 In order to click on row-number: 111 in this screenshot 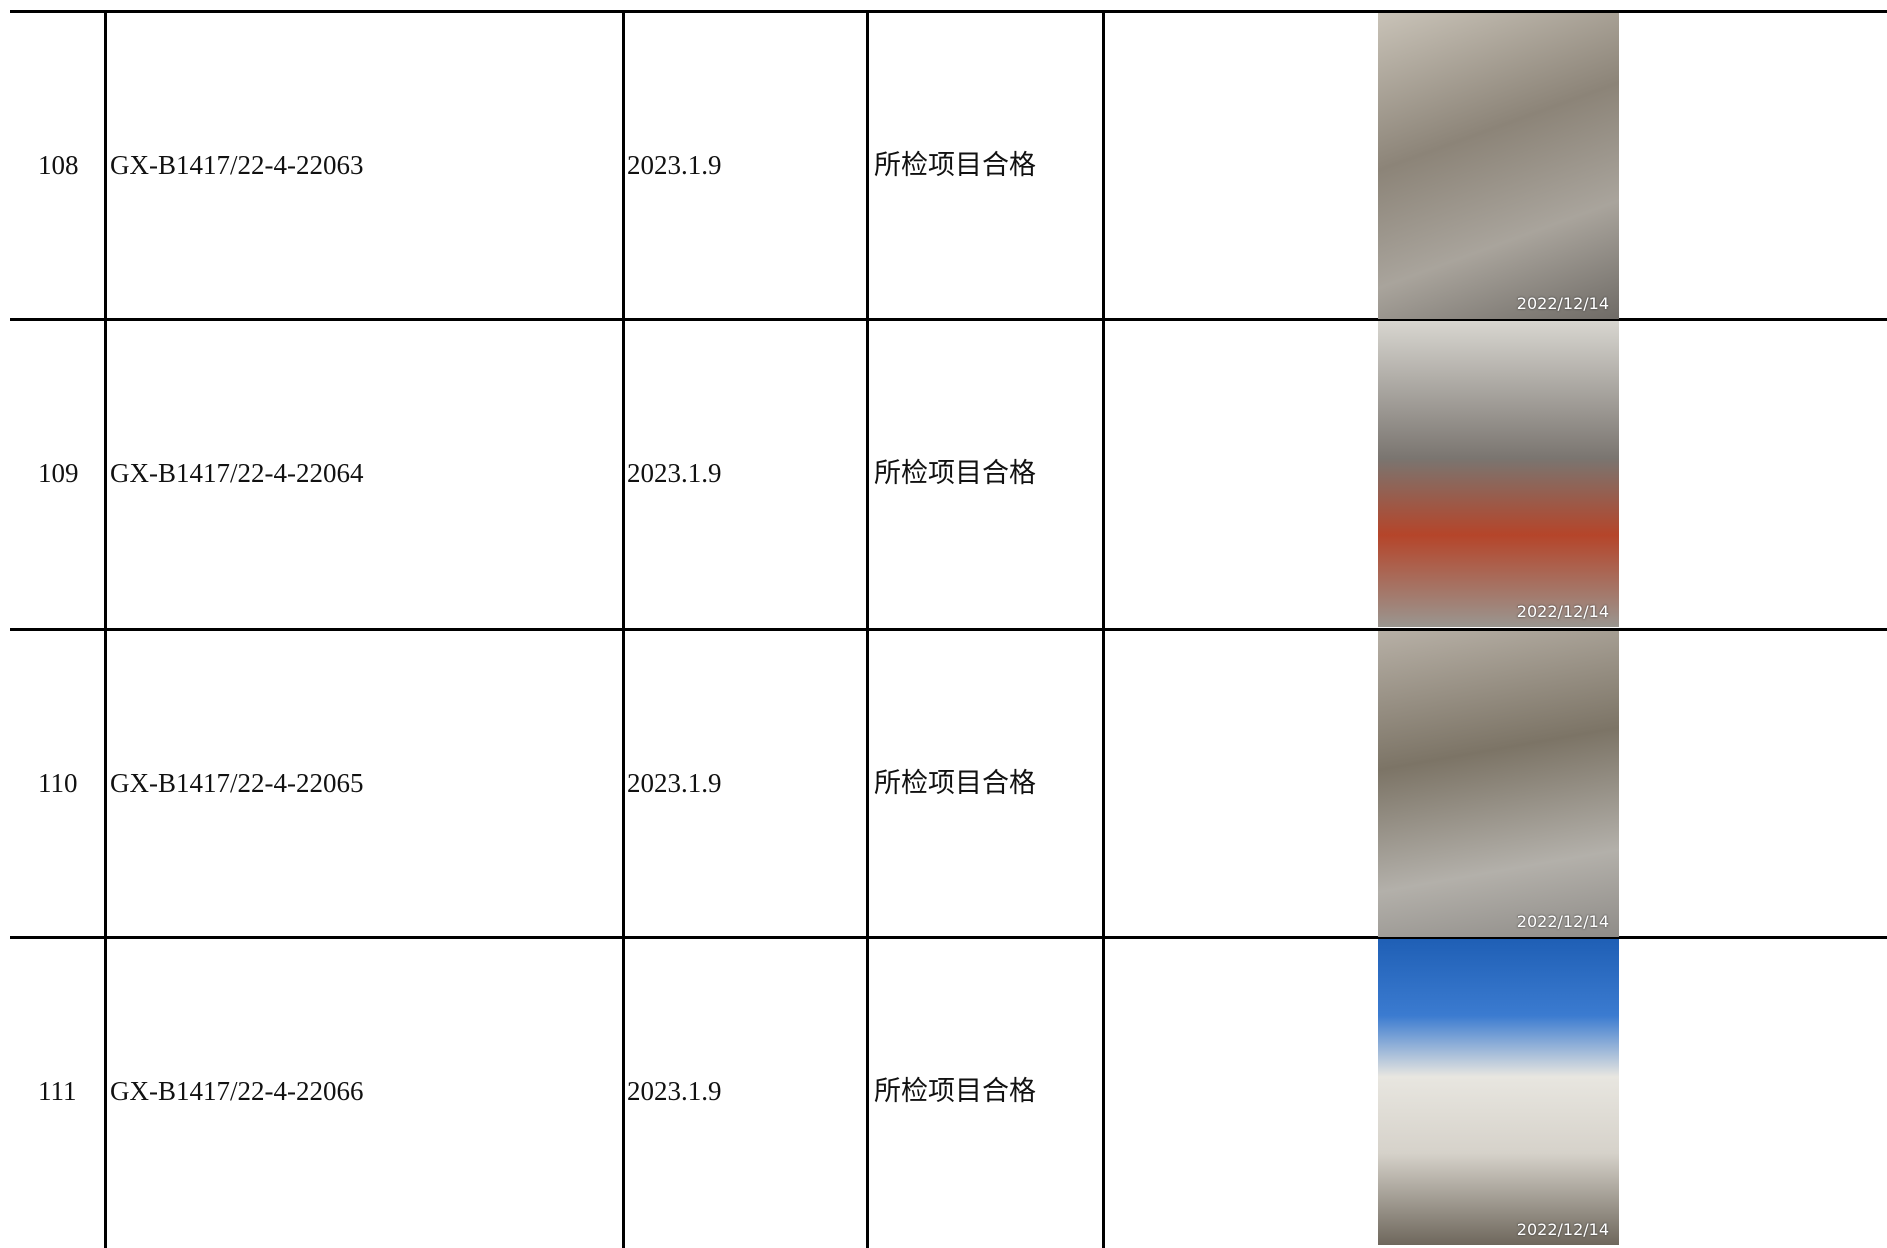, I will do `click(57, 1090)`.